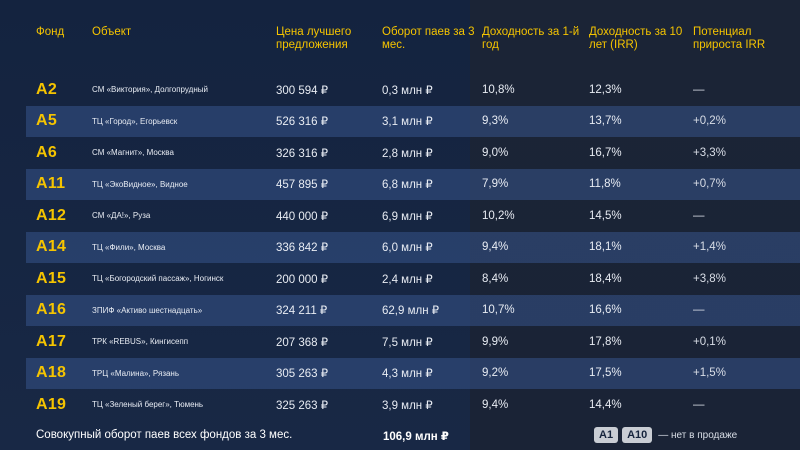 The width and height of the screenshot is (800, 450). Describe the element at coordinates (129, 247) in the screenshot. I see `object-name: ТЦ «Фили», Москва` at that location.